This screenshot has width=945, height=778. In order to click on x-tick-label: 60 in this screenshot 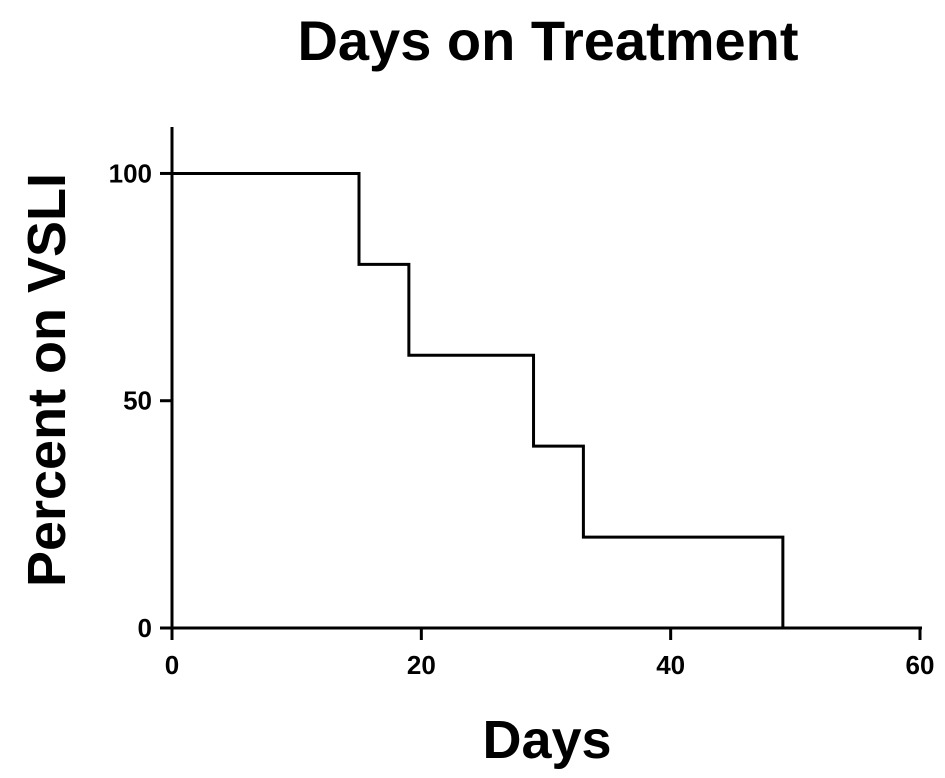, I will do `click(920, 665)`.